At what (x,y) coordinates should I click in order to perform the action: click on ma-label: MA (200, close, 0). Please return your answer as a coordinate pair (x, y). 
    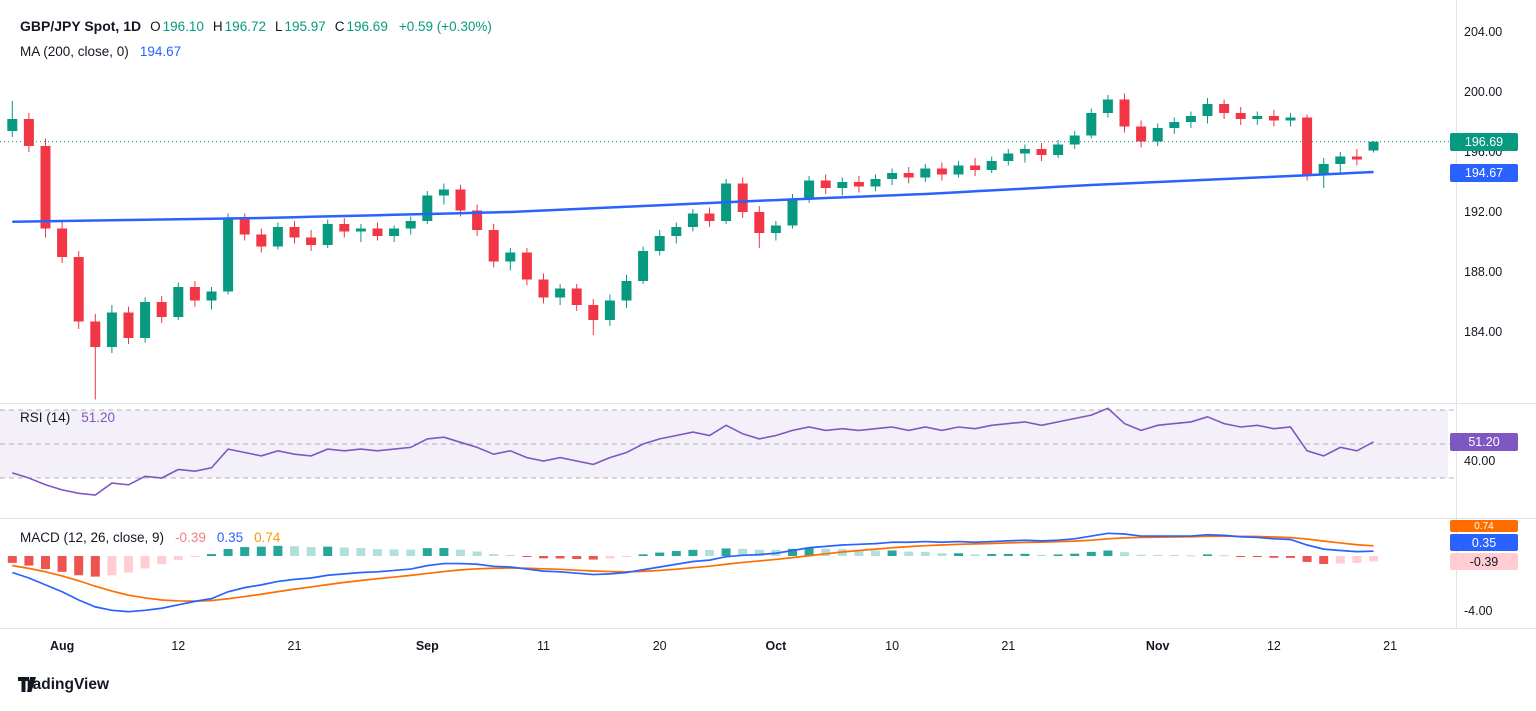
    Looking at the image, I should click on (74, 51).